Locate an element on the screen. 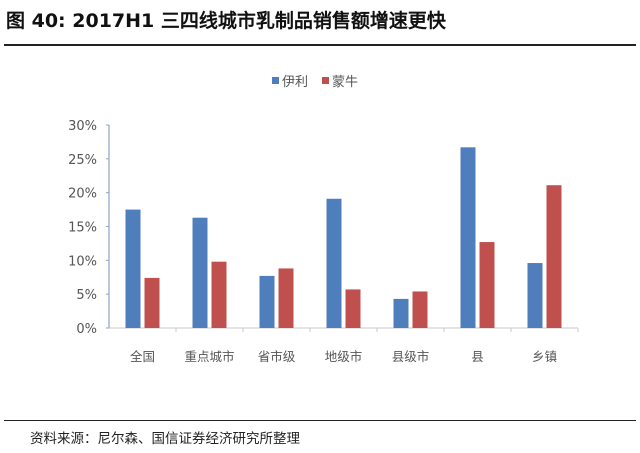 This screenshot has height=453, width=640. y-tick-label: 25% is located at coordinates (82, 160).